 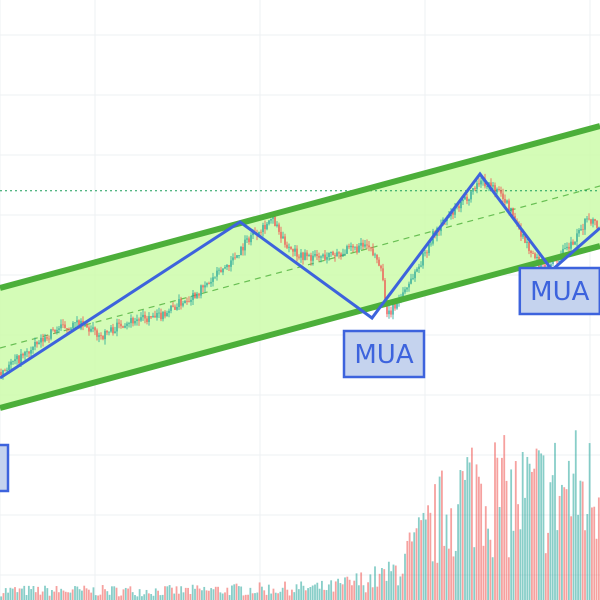 What do you see at coordinates (5, 468) in the screenshot?
I see `annotation-box` at bounding box center [5, 468].